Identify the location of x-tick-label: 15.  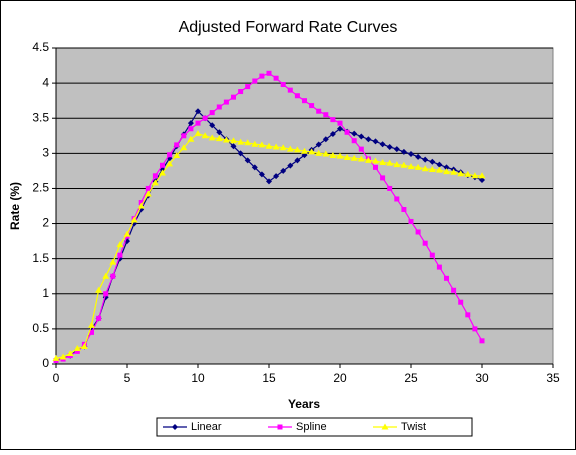
(269, 378).